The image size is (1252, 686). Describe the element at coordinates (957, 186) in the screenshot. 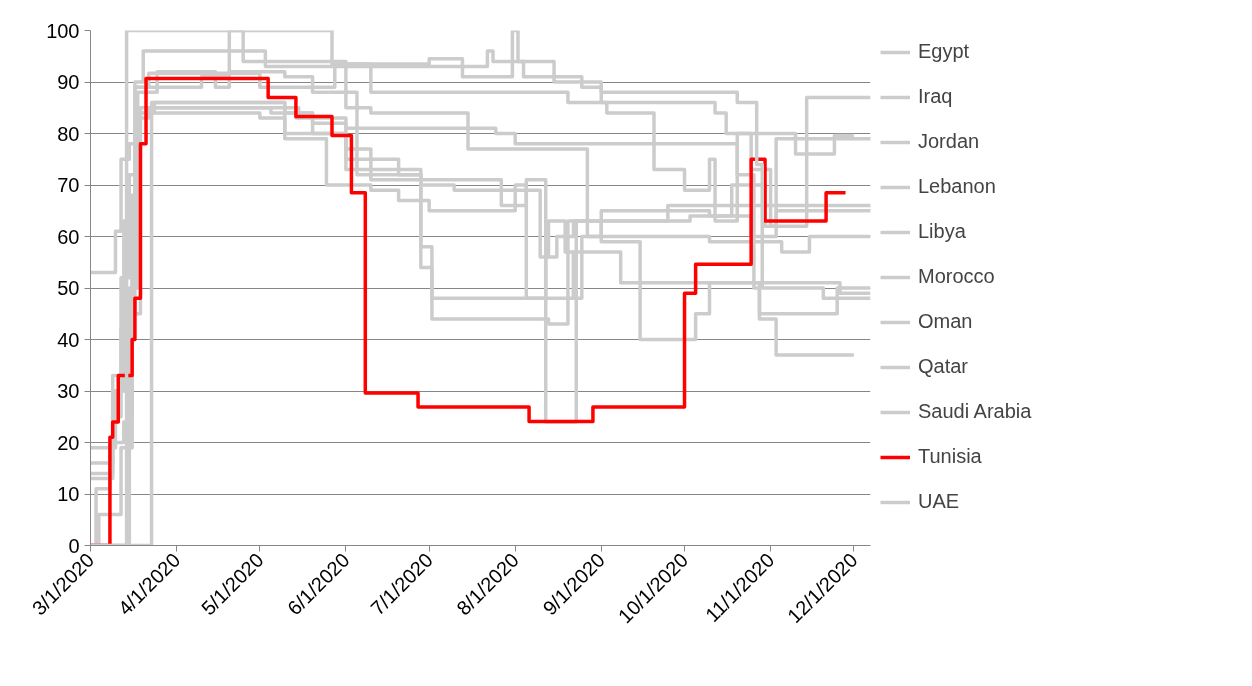

I see `legend-label: Lebanon` at that location.